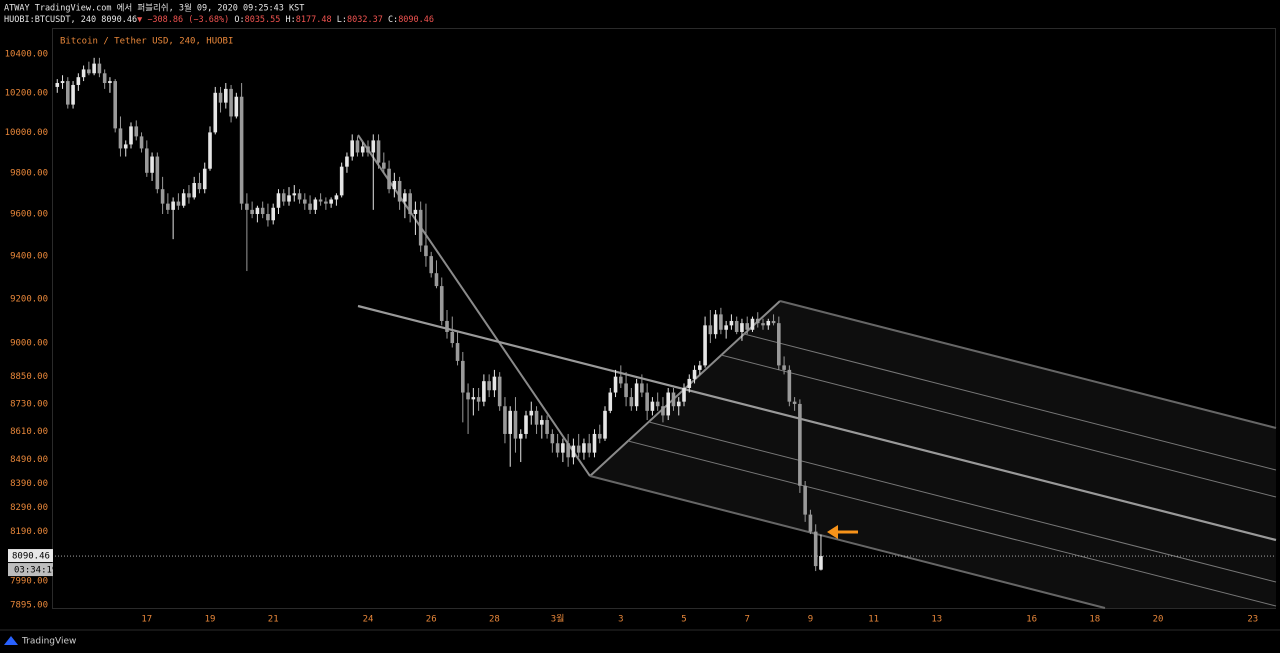 The height and width of the screenshot is (653, 1280). What do you see at coordinates (1031, 620) in the screenshot?
I see `x-tick-label: 16` at bounding box center [1031, 620].